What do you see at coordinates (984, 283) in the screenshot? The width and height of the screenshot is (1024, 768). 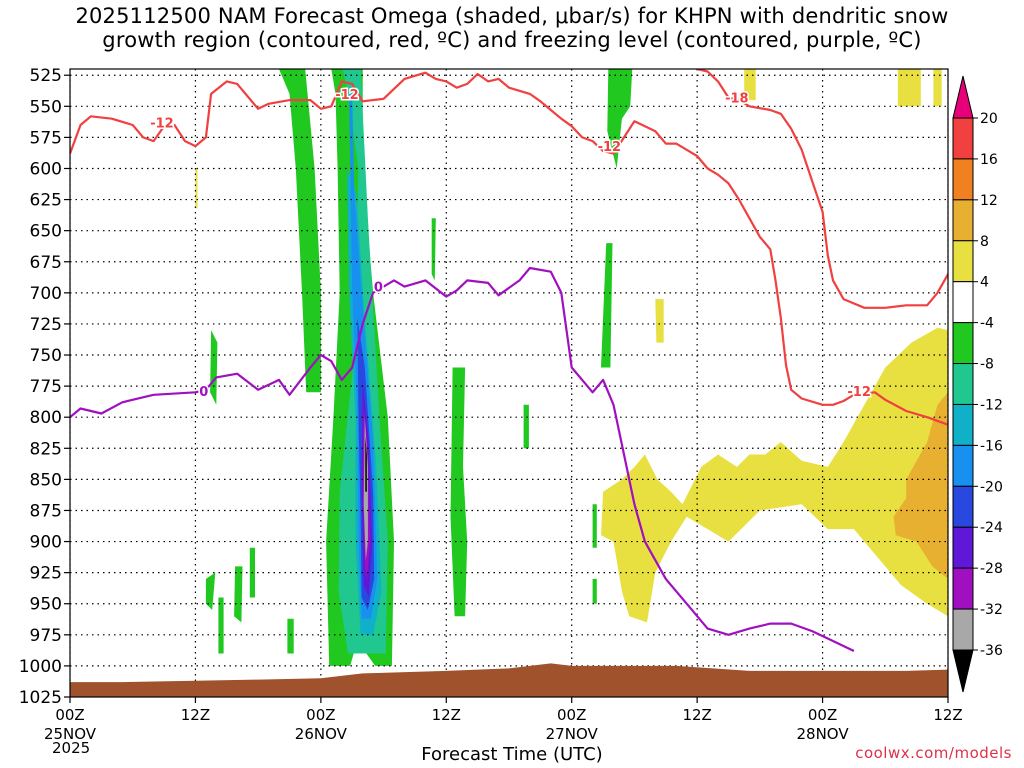 I see `colorbar-label: 4` at bounding box center [984, 283].